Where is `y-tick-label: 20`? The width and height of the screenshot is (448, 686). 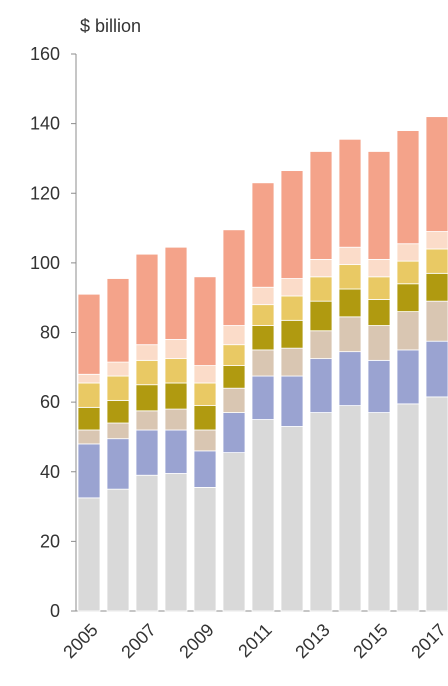 y-tick-label: 20 is located at coordinates (50, 541).